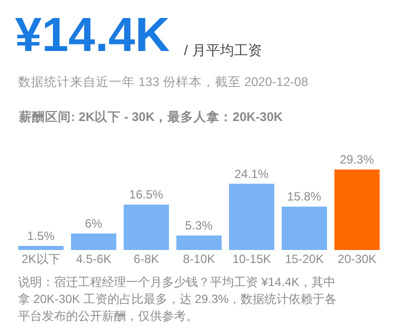 The width and height of the screenshot is (406, 330). Describe the element at coordinates (304, 197) in the screenshot. I see `data-label: 15.8%` at that location.